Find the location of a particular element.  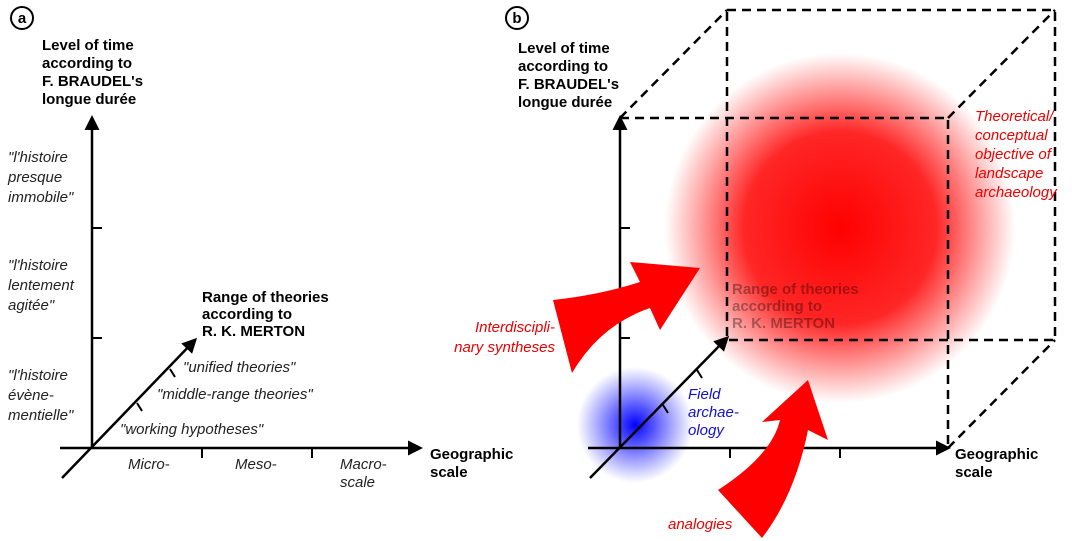

syntheses-label: Interdiscipli- is located at coordinates (515, 327).